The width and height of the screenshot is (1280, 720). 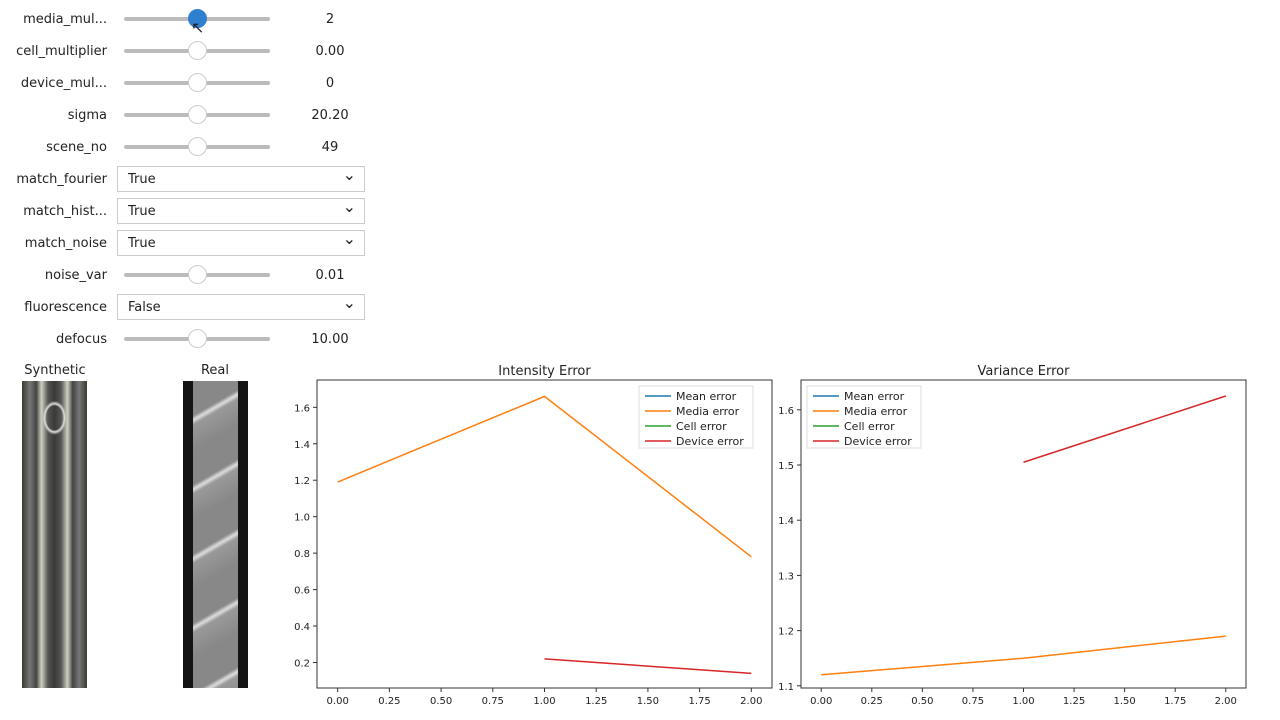 What do you see at coordinates (786, 576) in the screenshot?
I see `y-tick-label: 1.3` at bounding box center [786, 576].